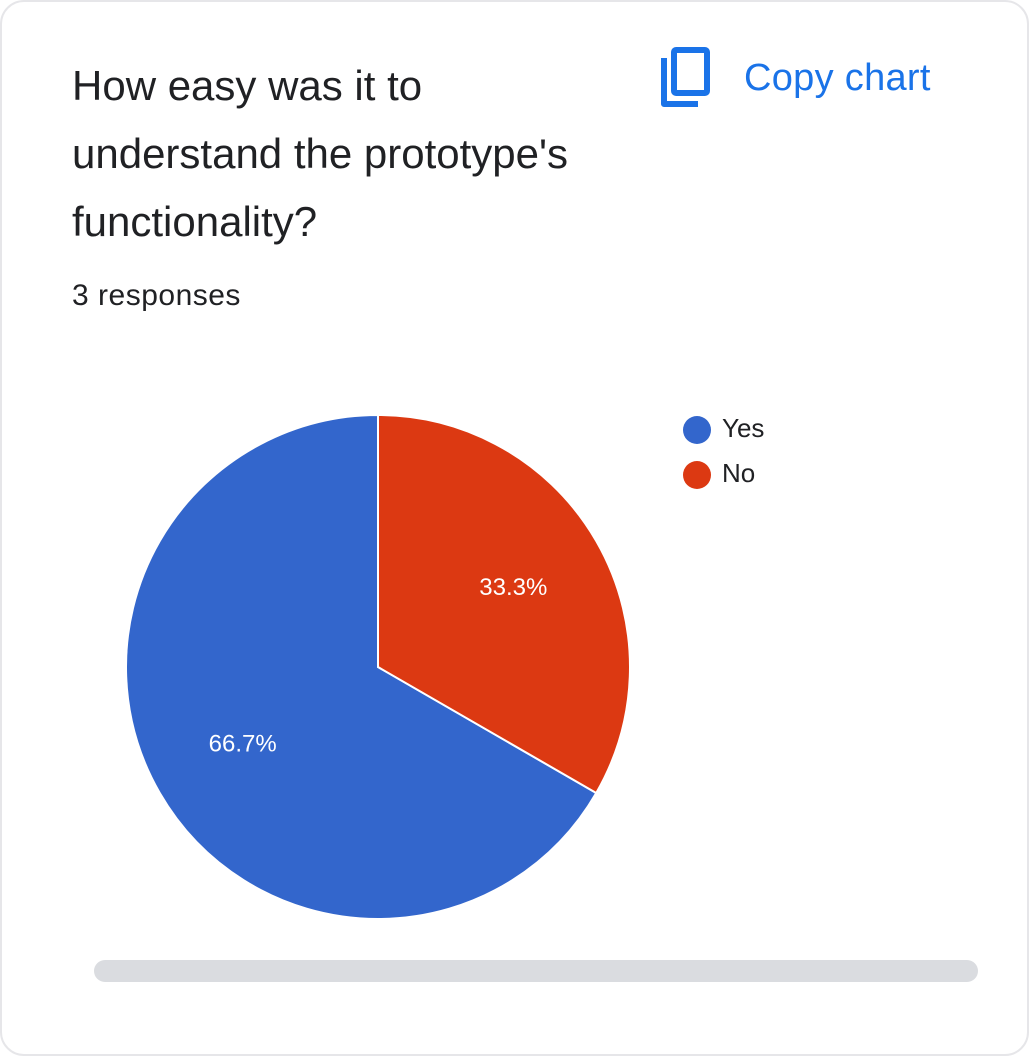 Image resolution: width=1029 pixels, height=1058 pixels. I want to click on copy-chart-button: Copy chart, so click(794, 78).